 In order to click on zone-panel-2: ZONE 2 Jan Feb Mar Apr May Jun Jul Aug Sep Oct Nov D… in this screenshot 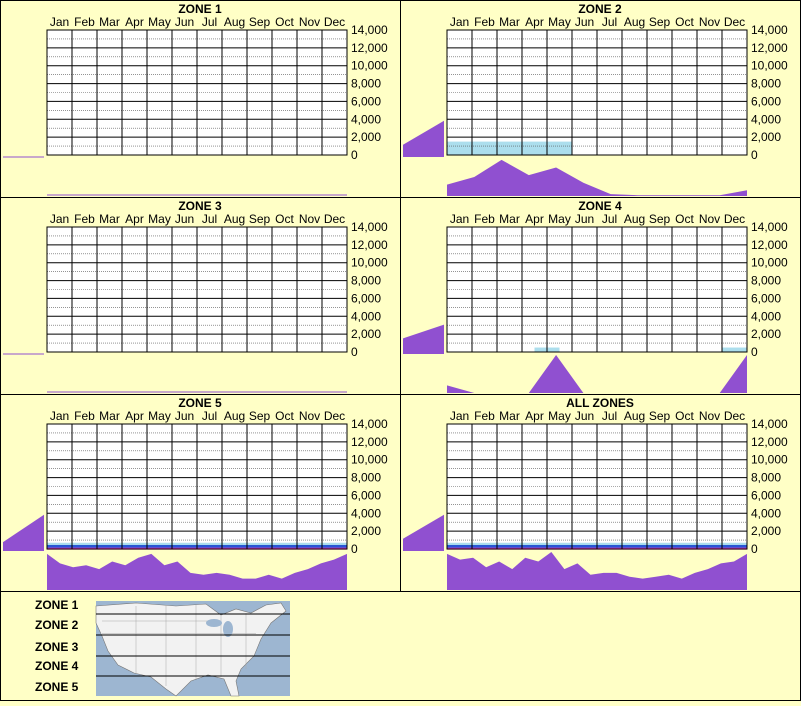, I will do `click(600, 99)`.